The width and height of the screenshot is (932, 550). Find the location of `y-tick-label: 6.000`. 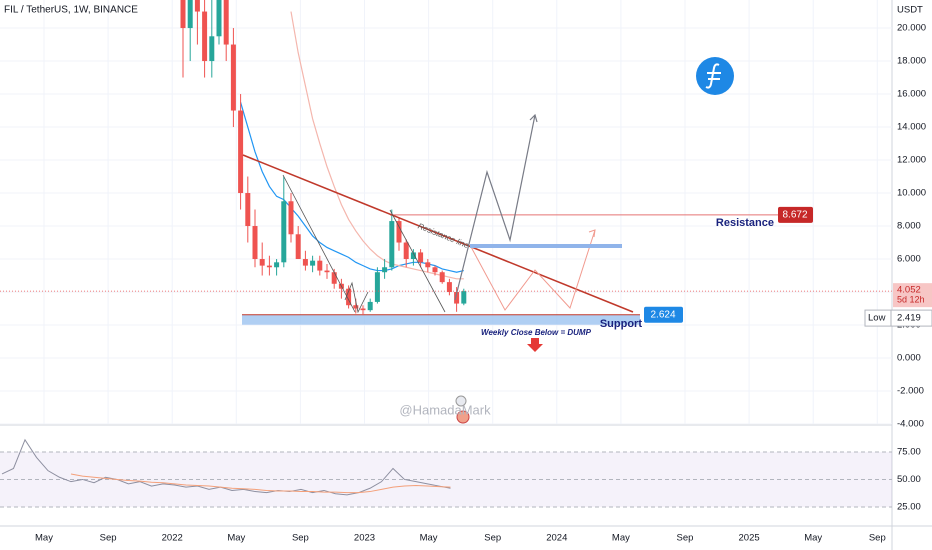

y-tick-label: 6.000 is located at coordinates (909, 259).